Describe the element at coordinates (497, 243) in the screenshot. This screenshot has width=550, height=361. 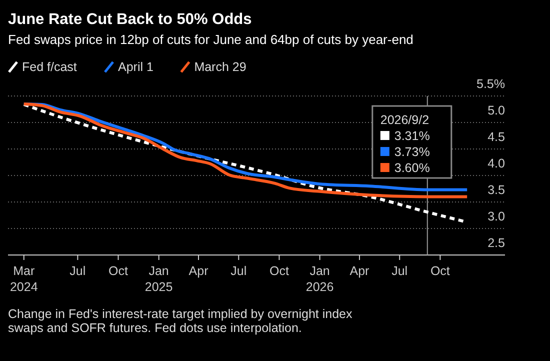
I see `y-tick-label: 2.5` at that location.